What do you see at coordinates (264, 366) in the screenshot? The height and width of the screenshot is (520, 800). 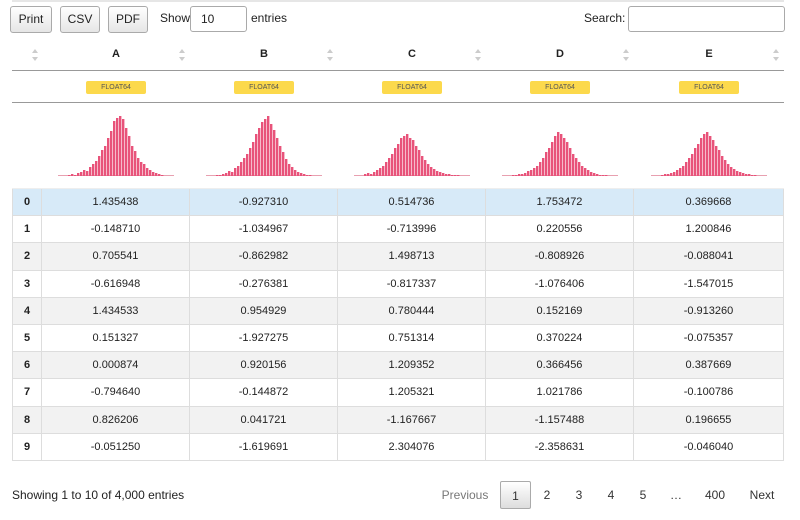 I see `table-cell: 0.920156` at bounding box center [264, 366].